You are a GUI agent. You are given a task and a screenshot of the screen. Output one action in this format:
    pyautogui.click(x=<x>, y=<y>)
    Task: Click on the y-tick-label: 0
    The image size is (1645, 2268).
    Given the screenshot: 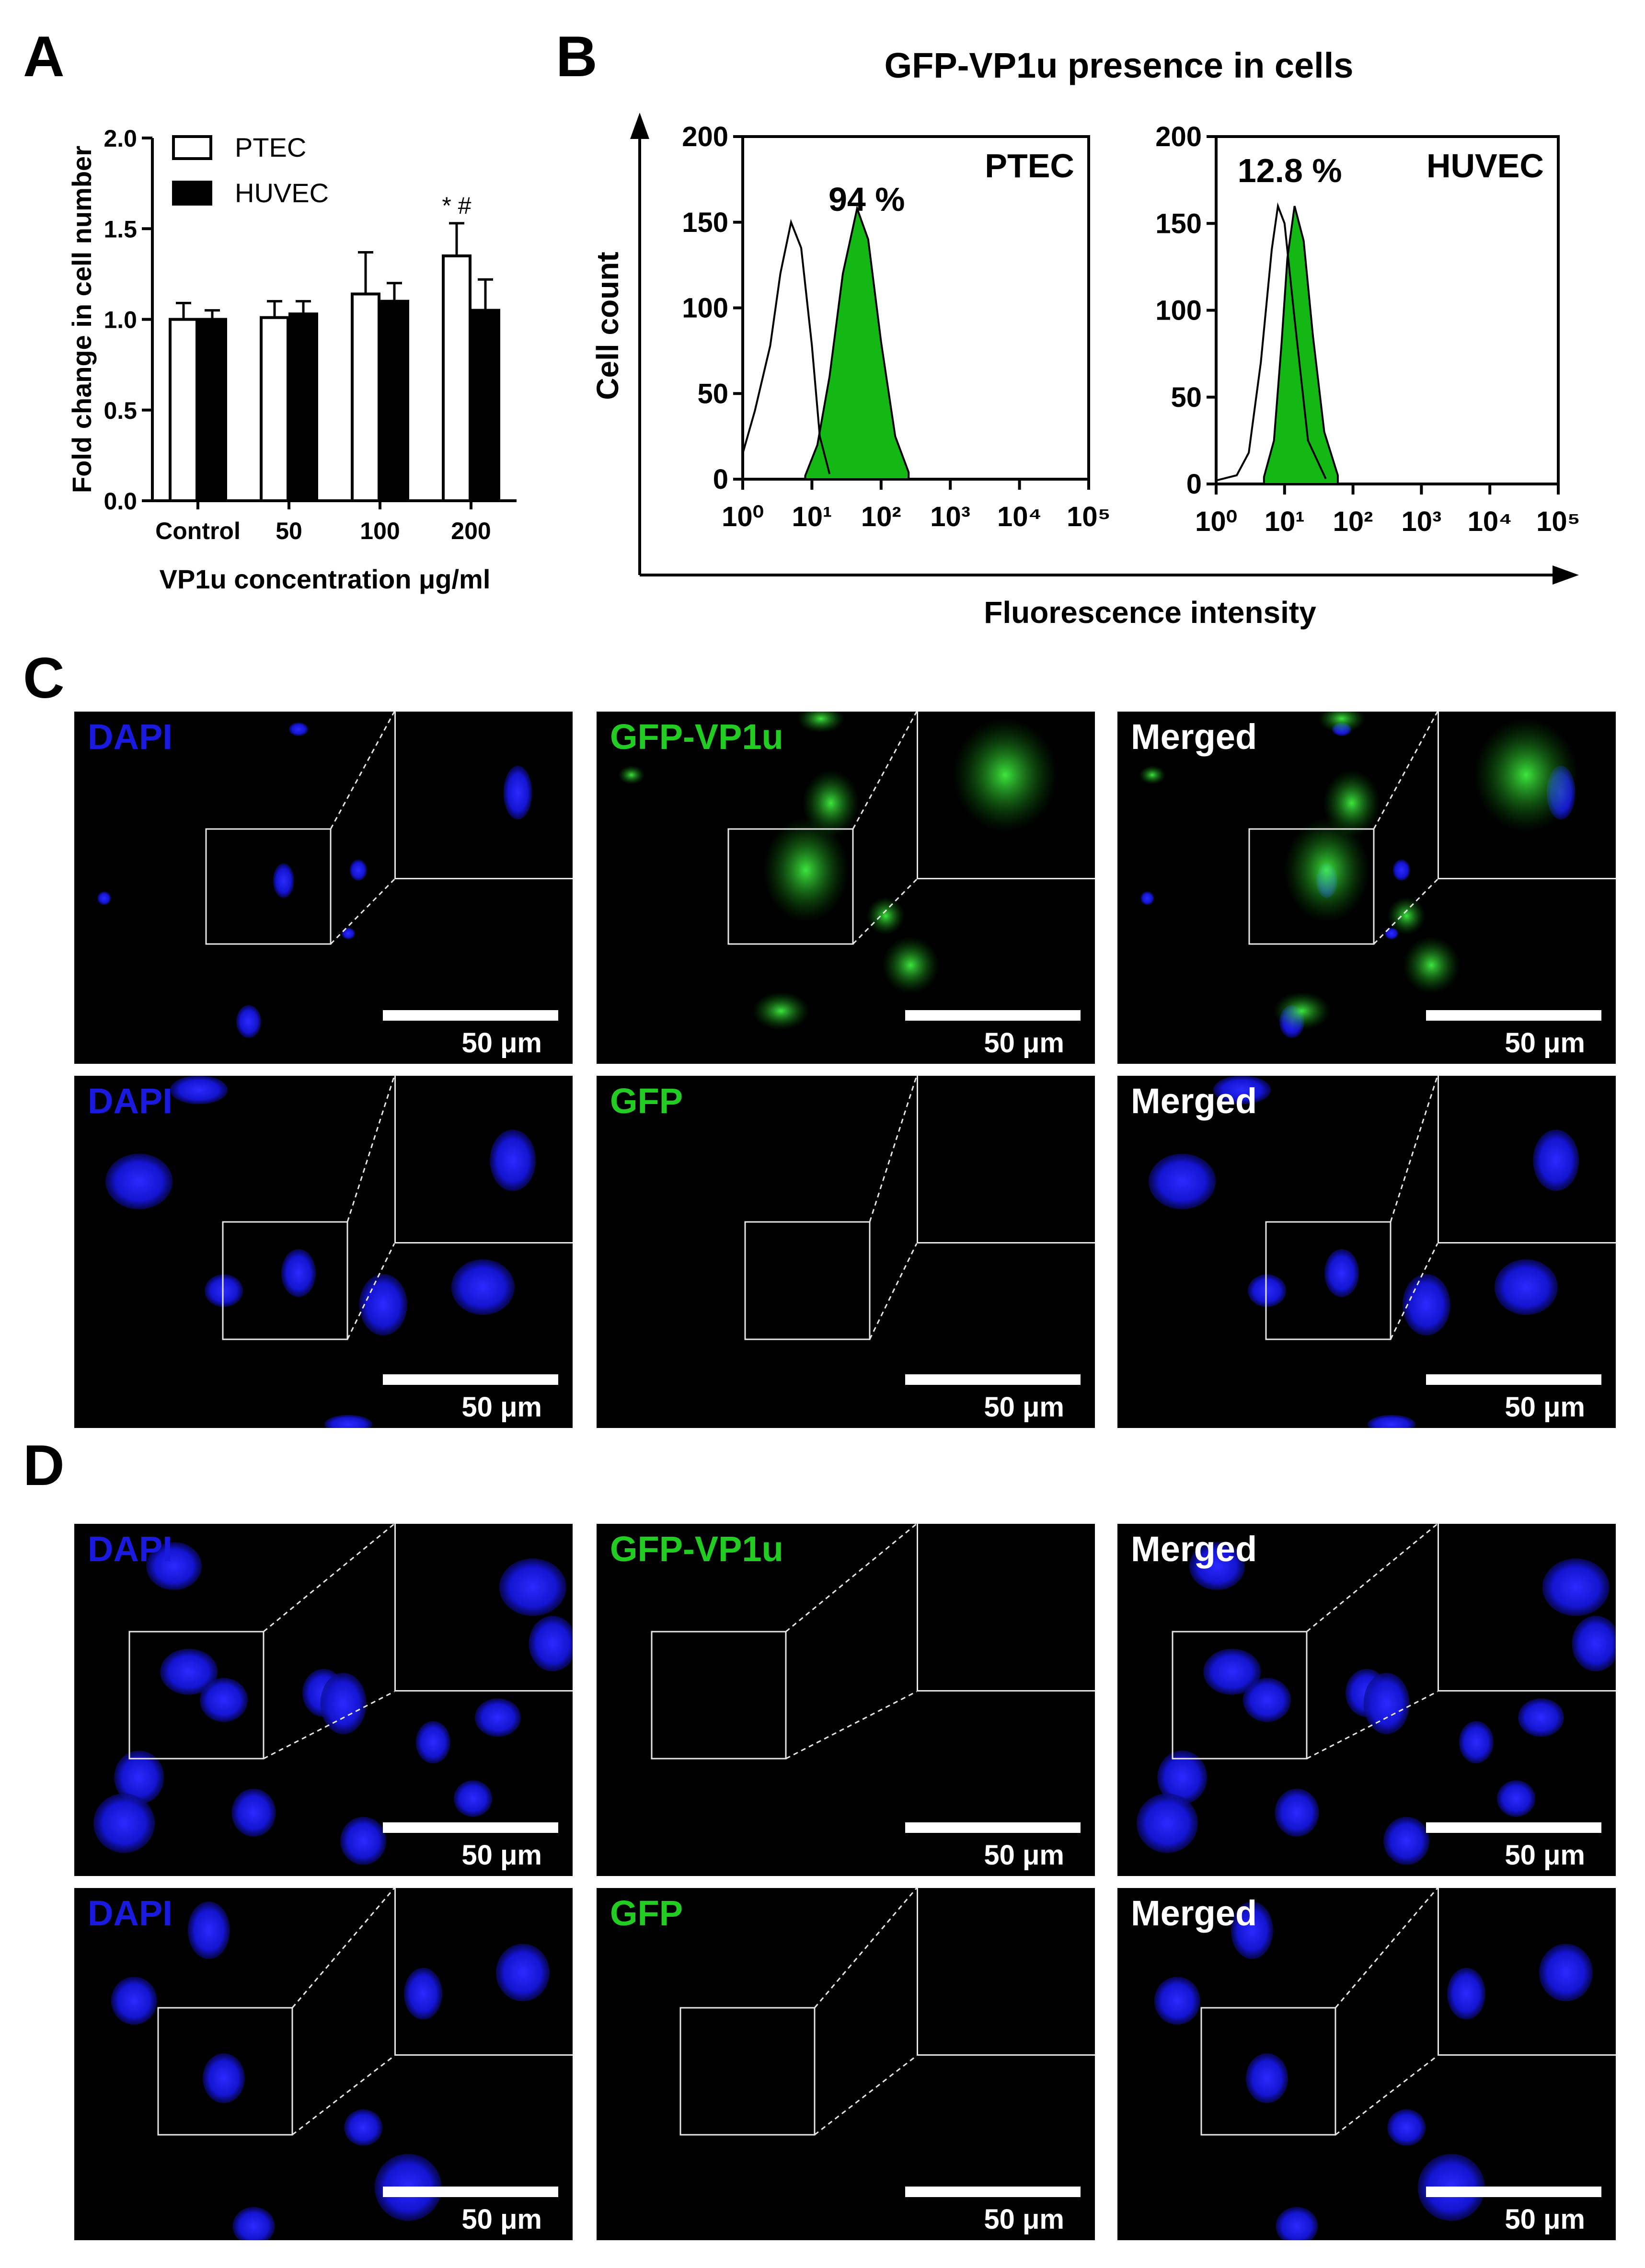 What is the action you would take?
    pyautogui.click(x=1194, y=484)
    